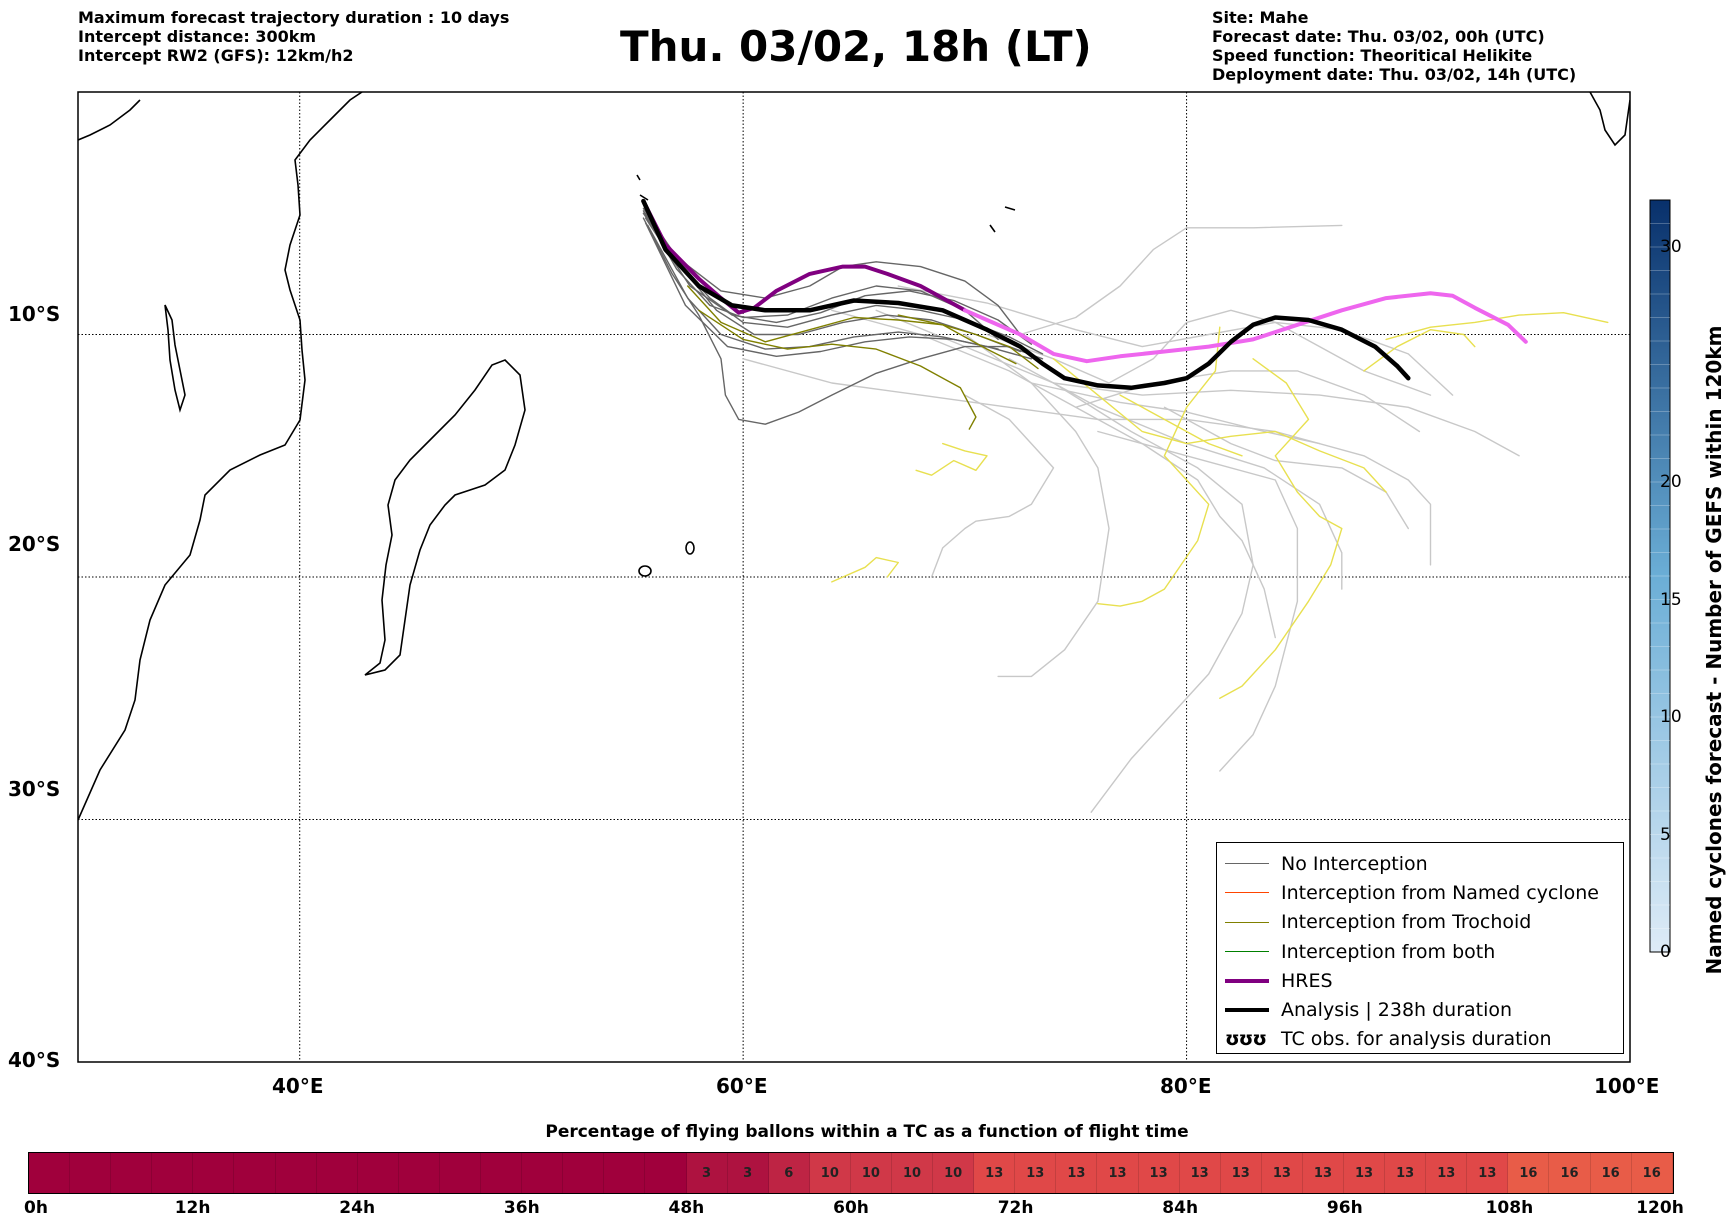 The image size is (1734, 1223). I want to click on legend-label: Interception from Trochoid, so click(1406, 922).